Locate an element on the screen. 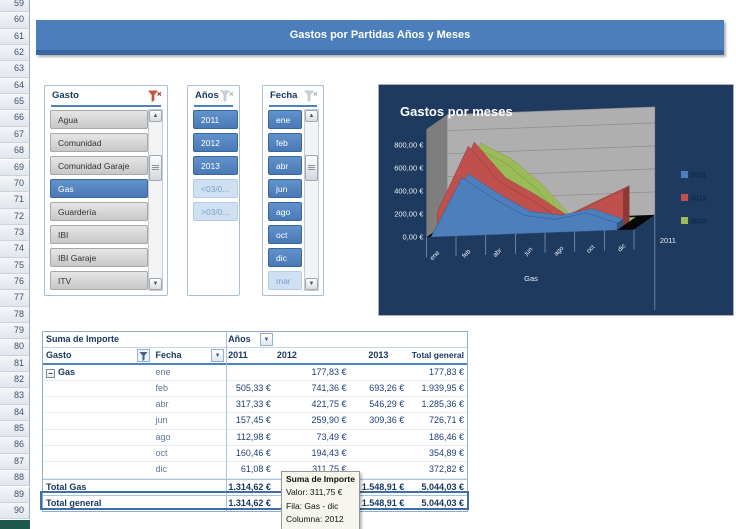 Image resolution: width=736 pixels, height=529 pixels. anos-dropdown-button: ▼ is located at coordinates (266, 339).